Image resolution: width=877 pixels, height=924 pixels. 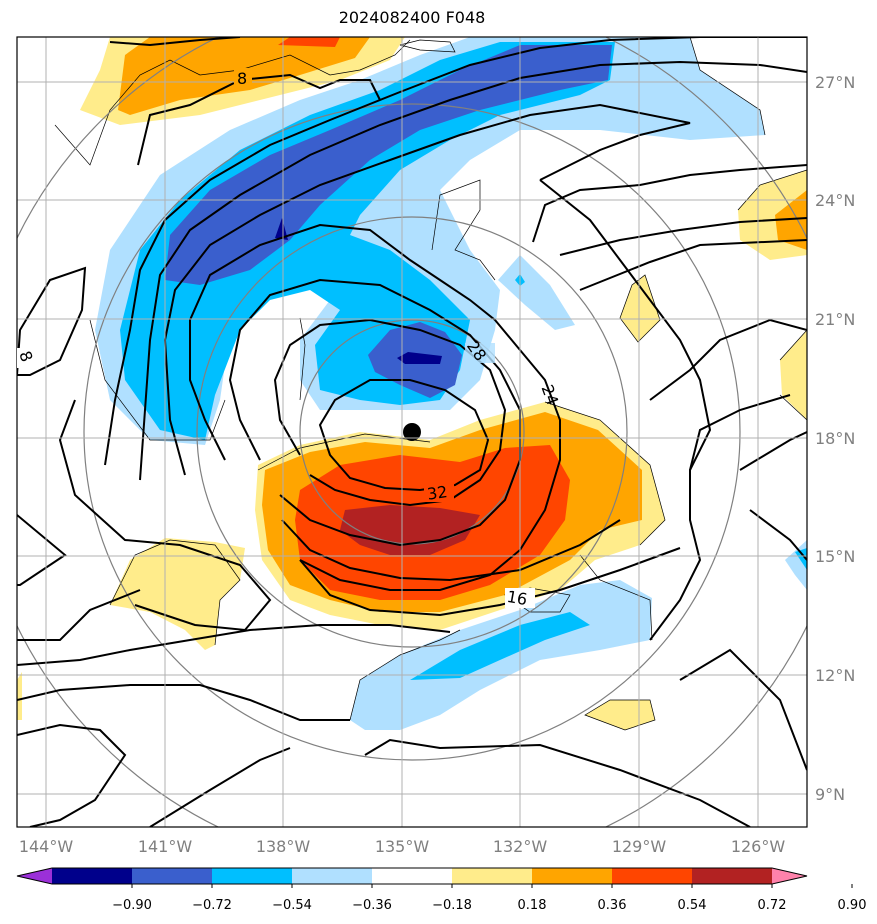 I want to click on colorbar, so click(x=412, y=876).